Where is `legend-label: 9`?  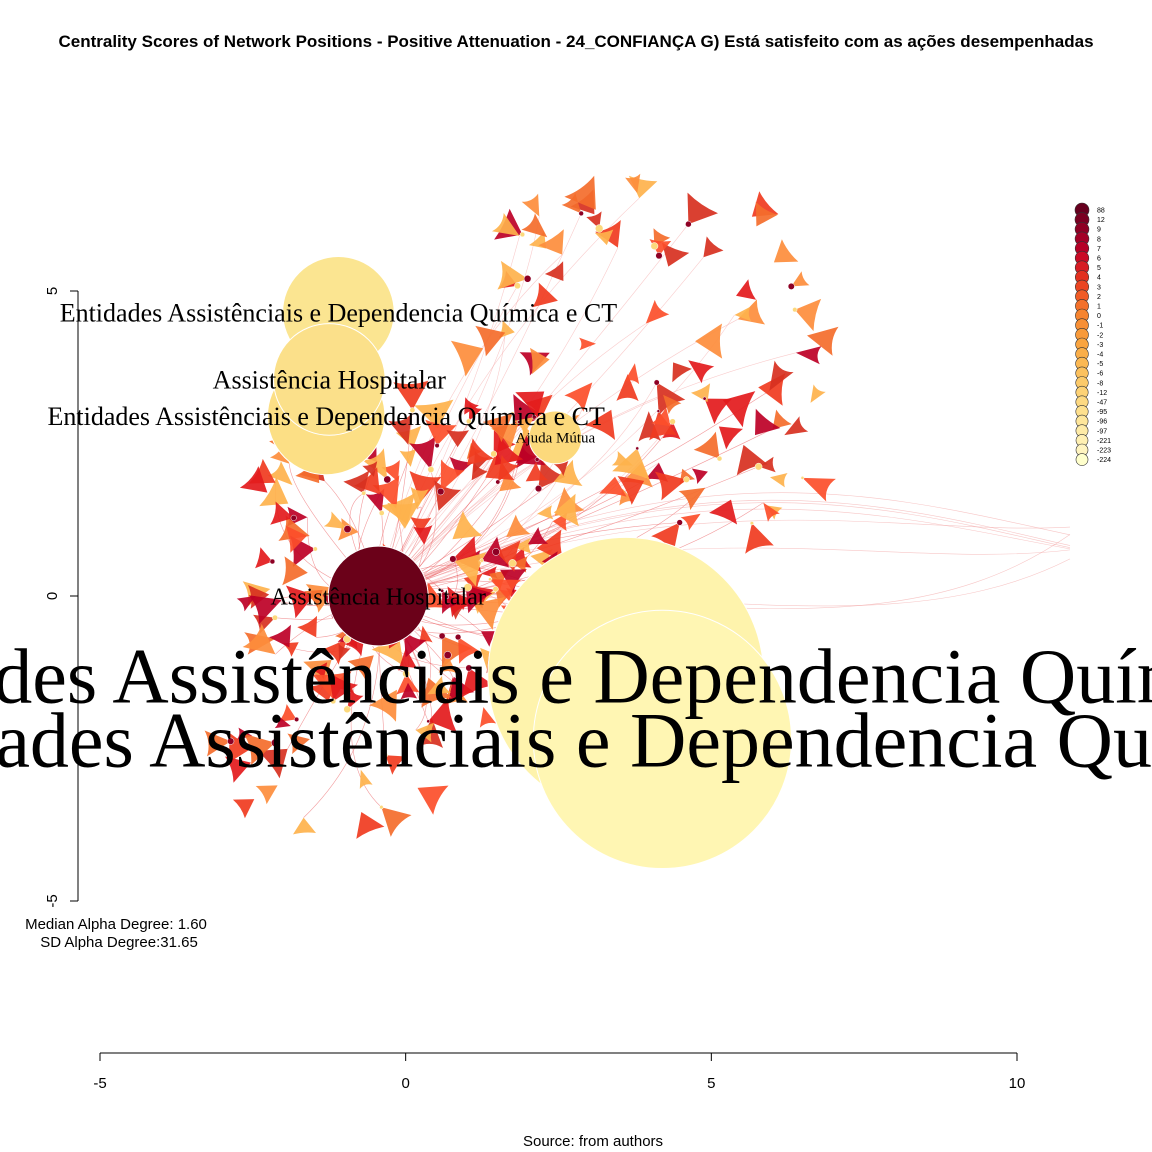
legend-label: 9 is located at coordinates (1099, 230).